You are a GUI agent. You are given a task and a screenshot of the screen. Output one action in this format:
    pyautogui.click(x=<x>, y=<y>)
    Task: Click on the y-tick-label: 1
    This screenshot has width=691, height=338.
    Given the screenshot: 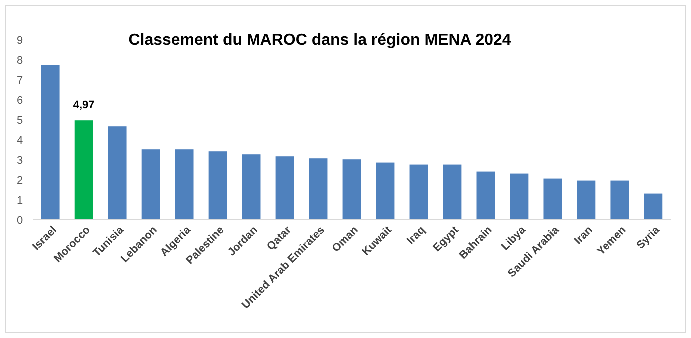 What is the action you would take?
    pyautogui.click(x=20, y=200)
    